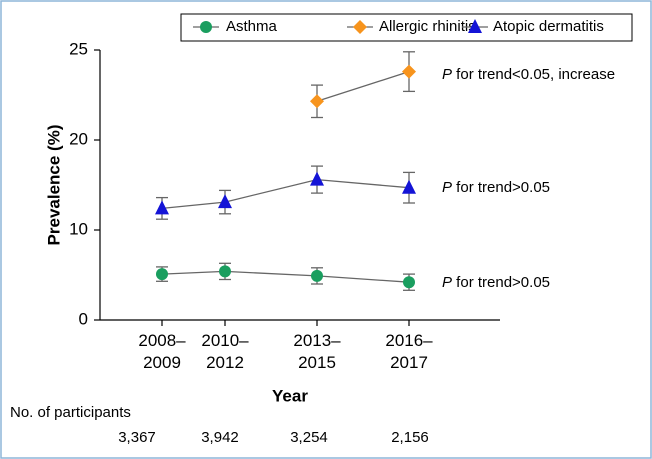 The image size is (652, 459). Describe the element at coordinates (309, 437) in the screenshot. I see `participants-value: 3,254` at that location.